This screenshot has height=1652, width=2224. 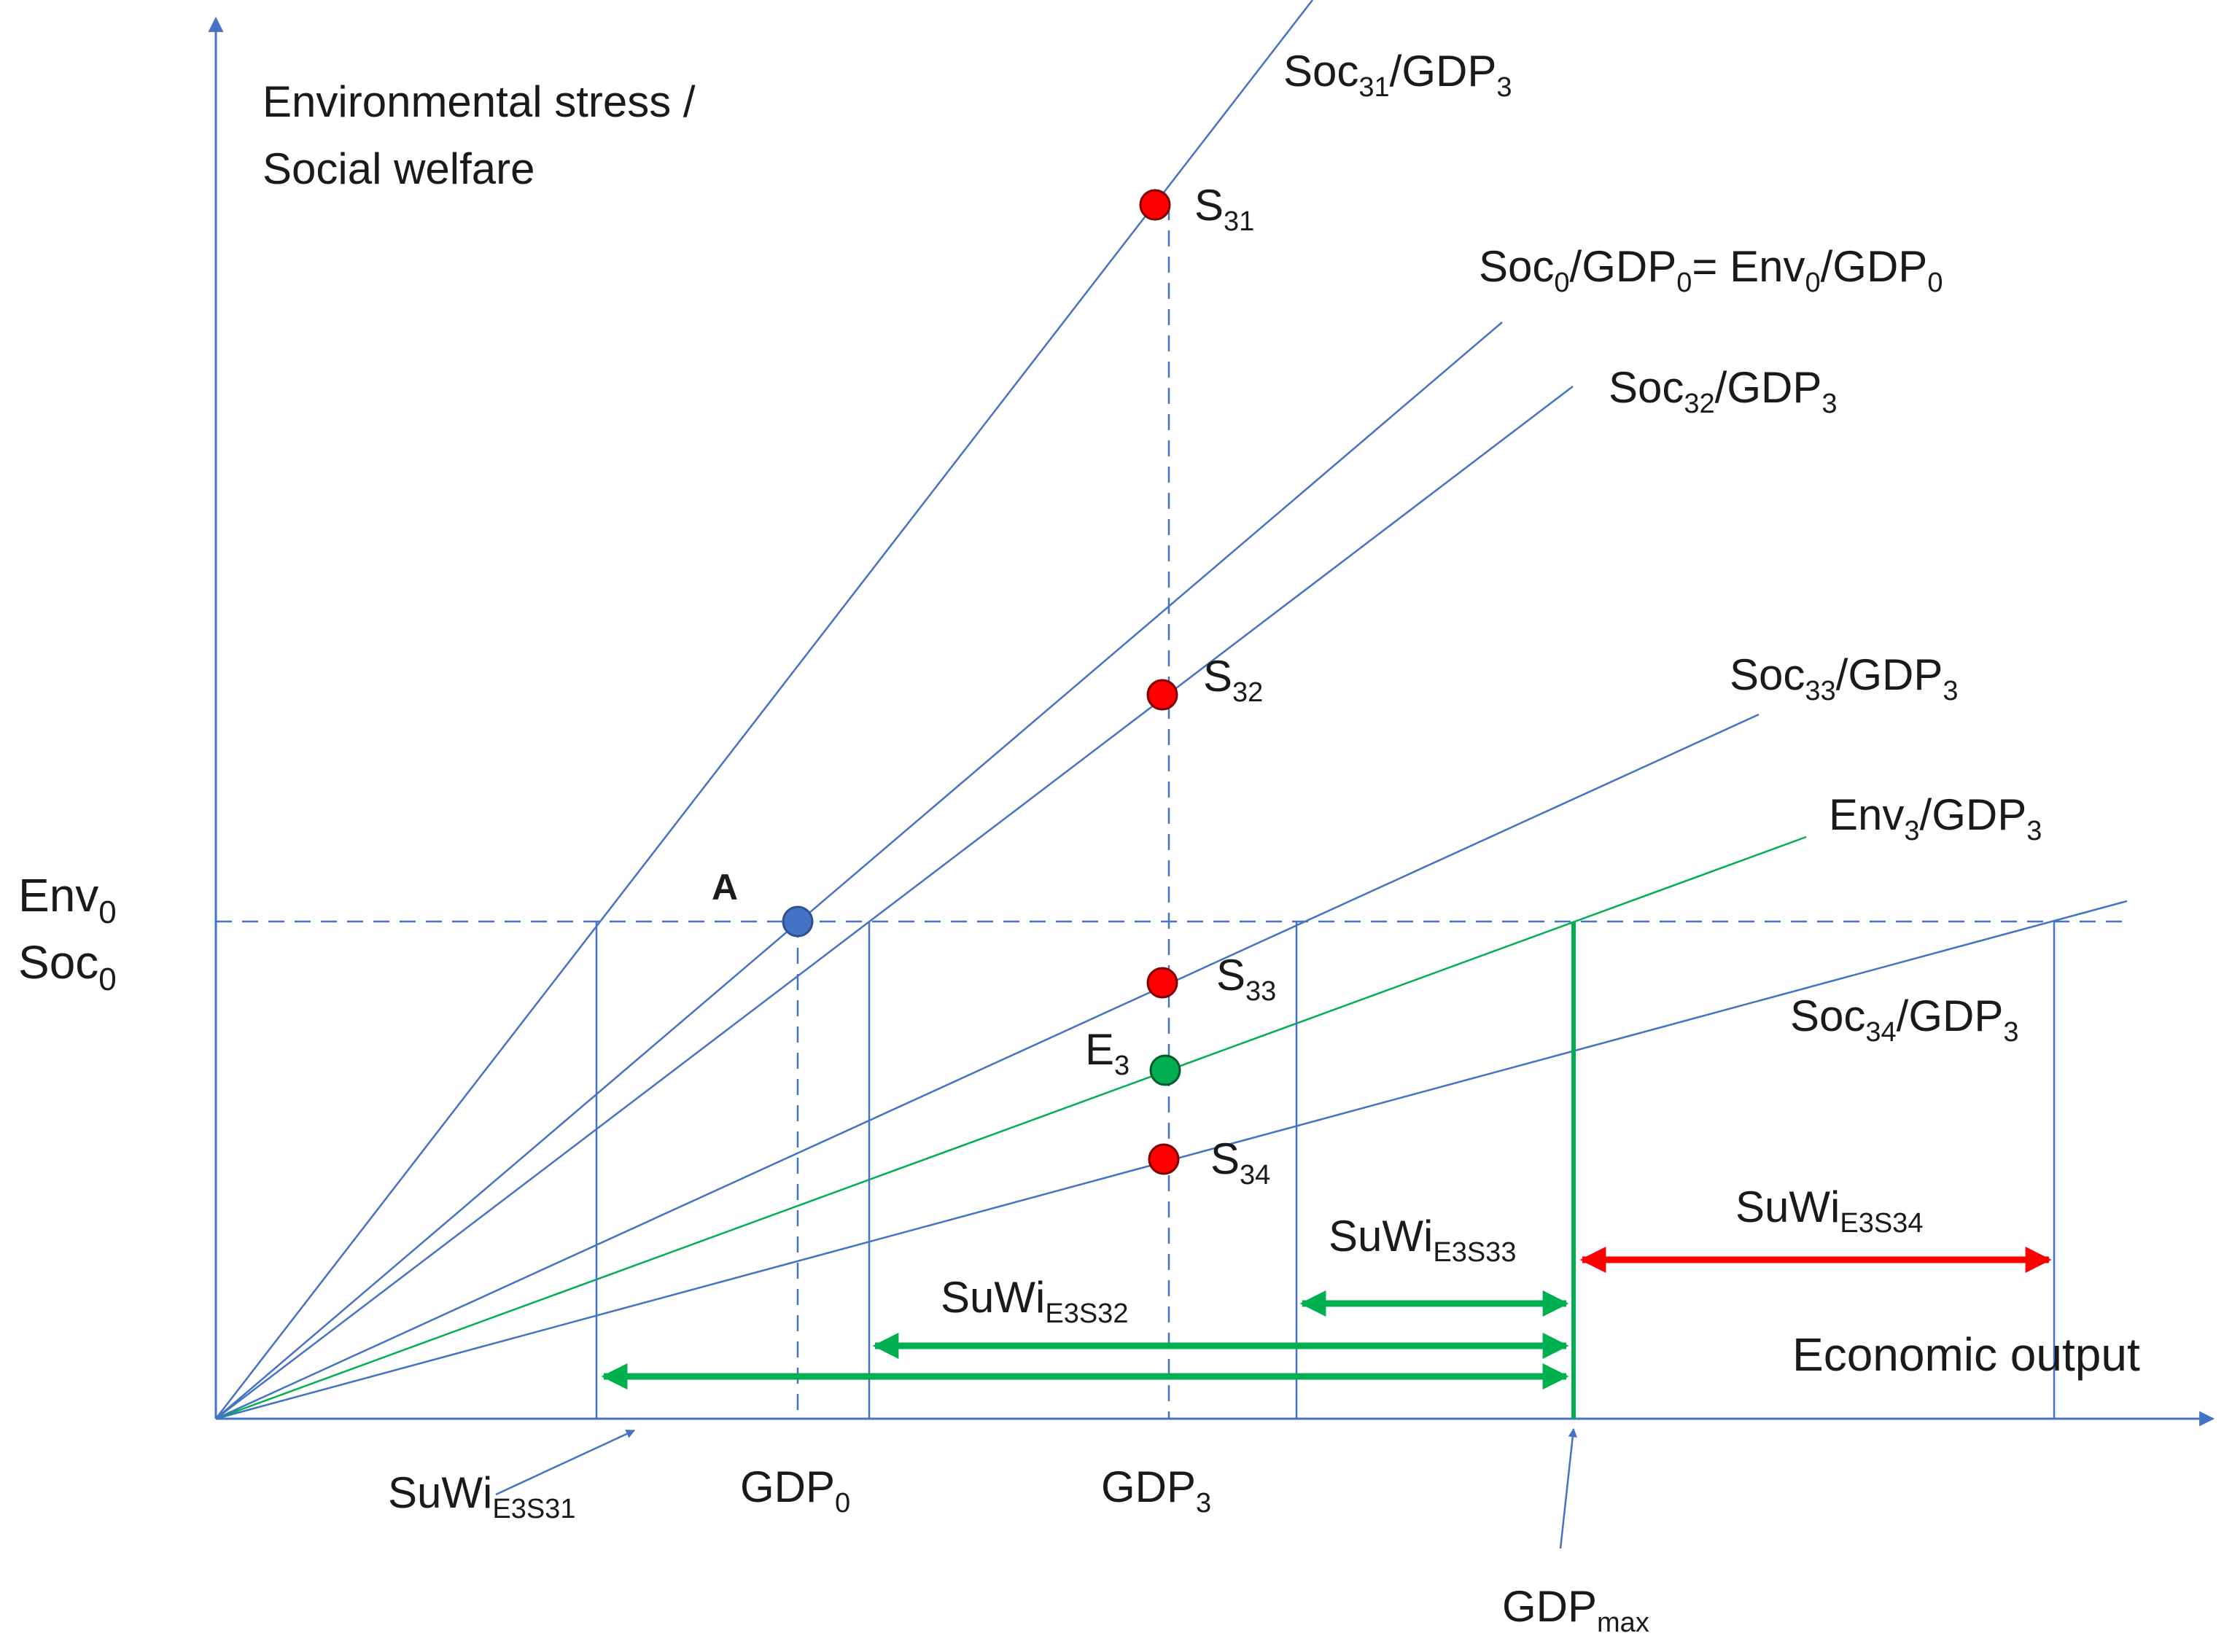 What do you see at coordinates (1240, 1162) in the screenshot?
I see `label-point-S34: S34` at bounding box center [1240, 1162].